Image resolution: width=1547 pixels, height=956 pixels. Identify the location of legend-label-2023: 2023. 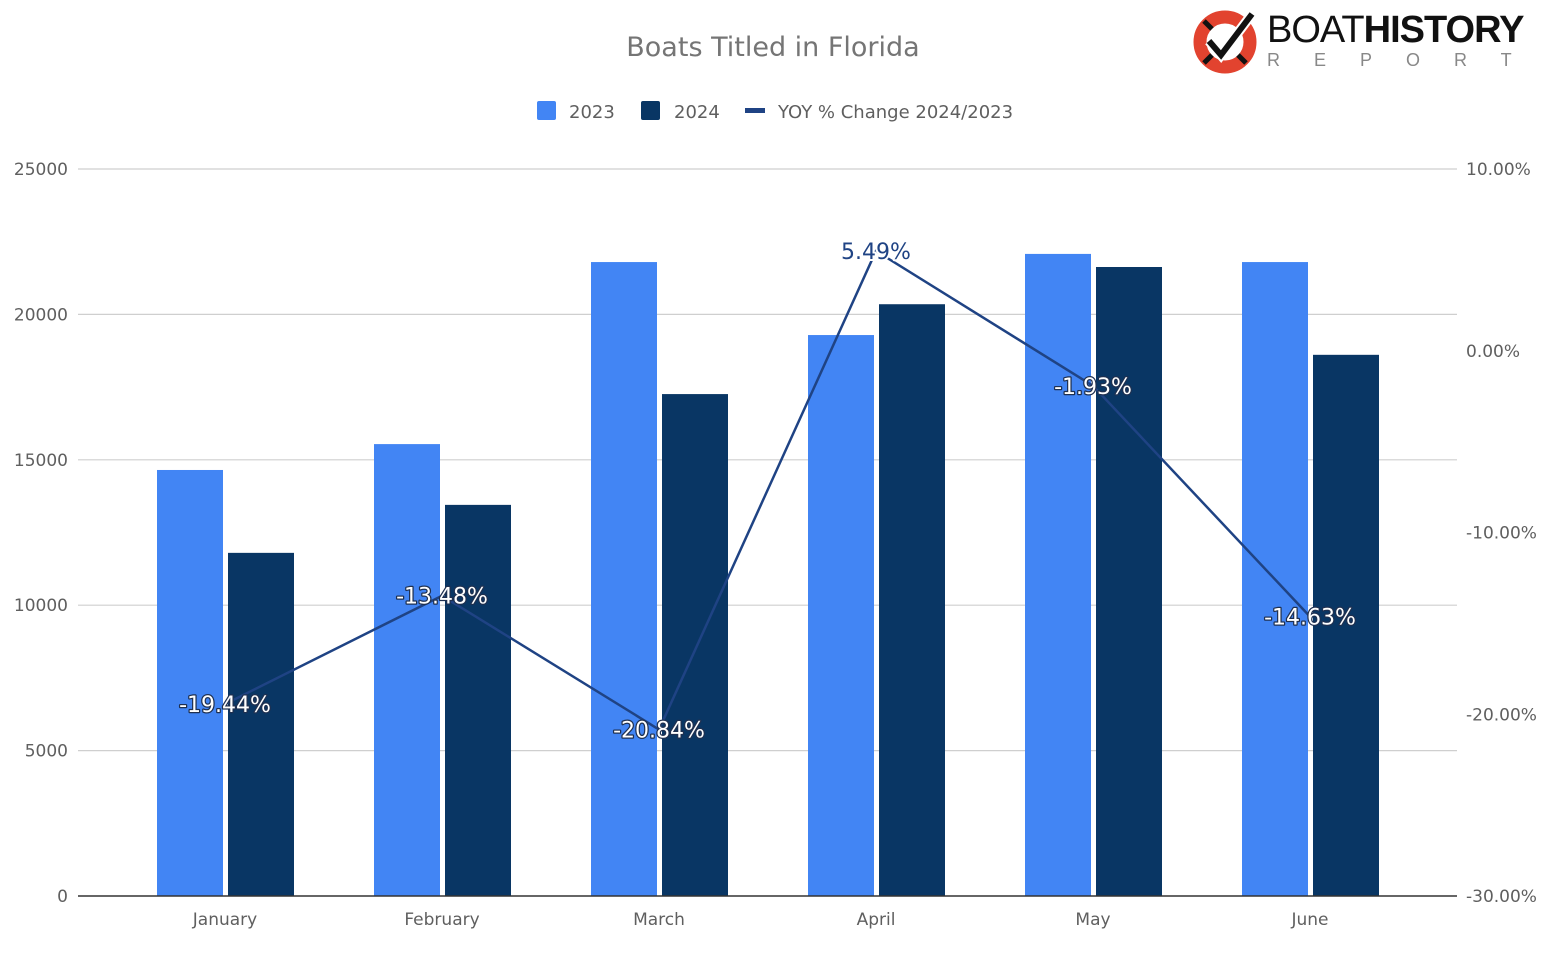
(592, 112).